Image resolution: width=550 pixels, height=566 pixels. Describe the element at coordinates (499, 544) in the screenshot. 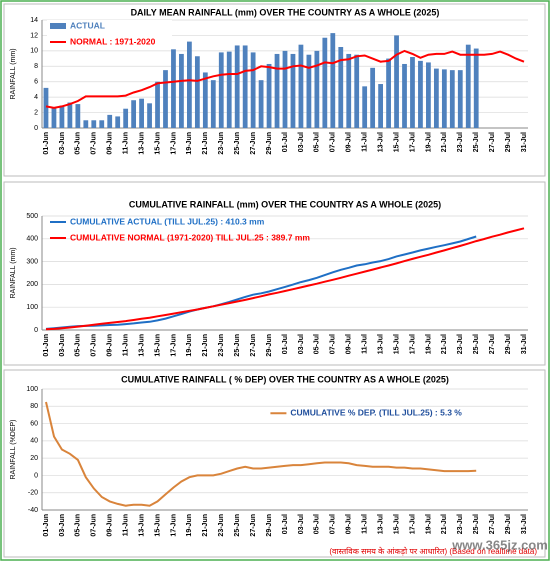

I see `watermark: www.365jz.com` at that location.